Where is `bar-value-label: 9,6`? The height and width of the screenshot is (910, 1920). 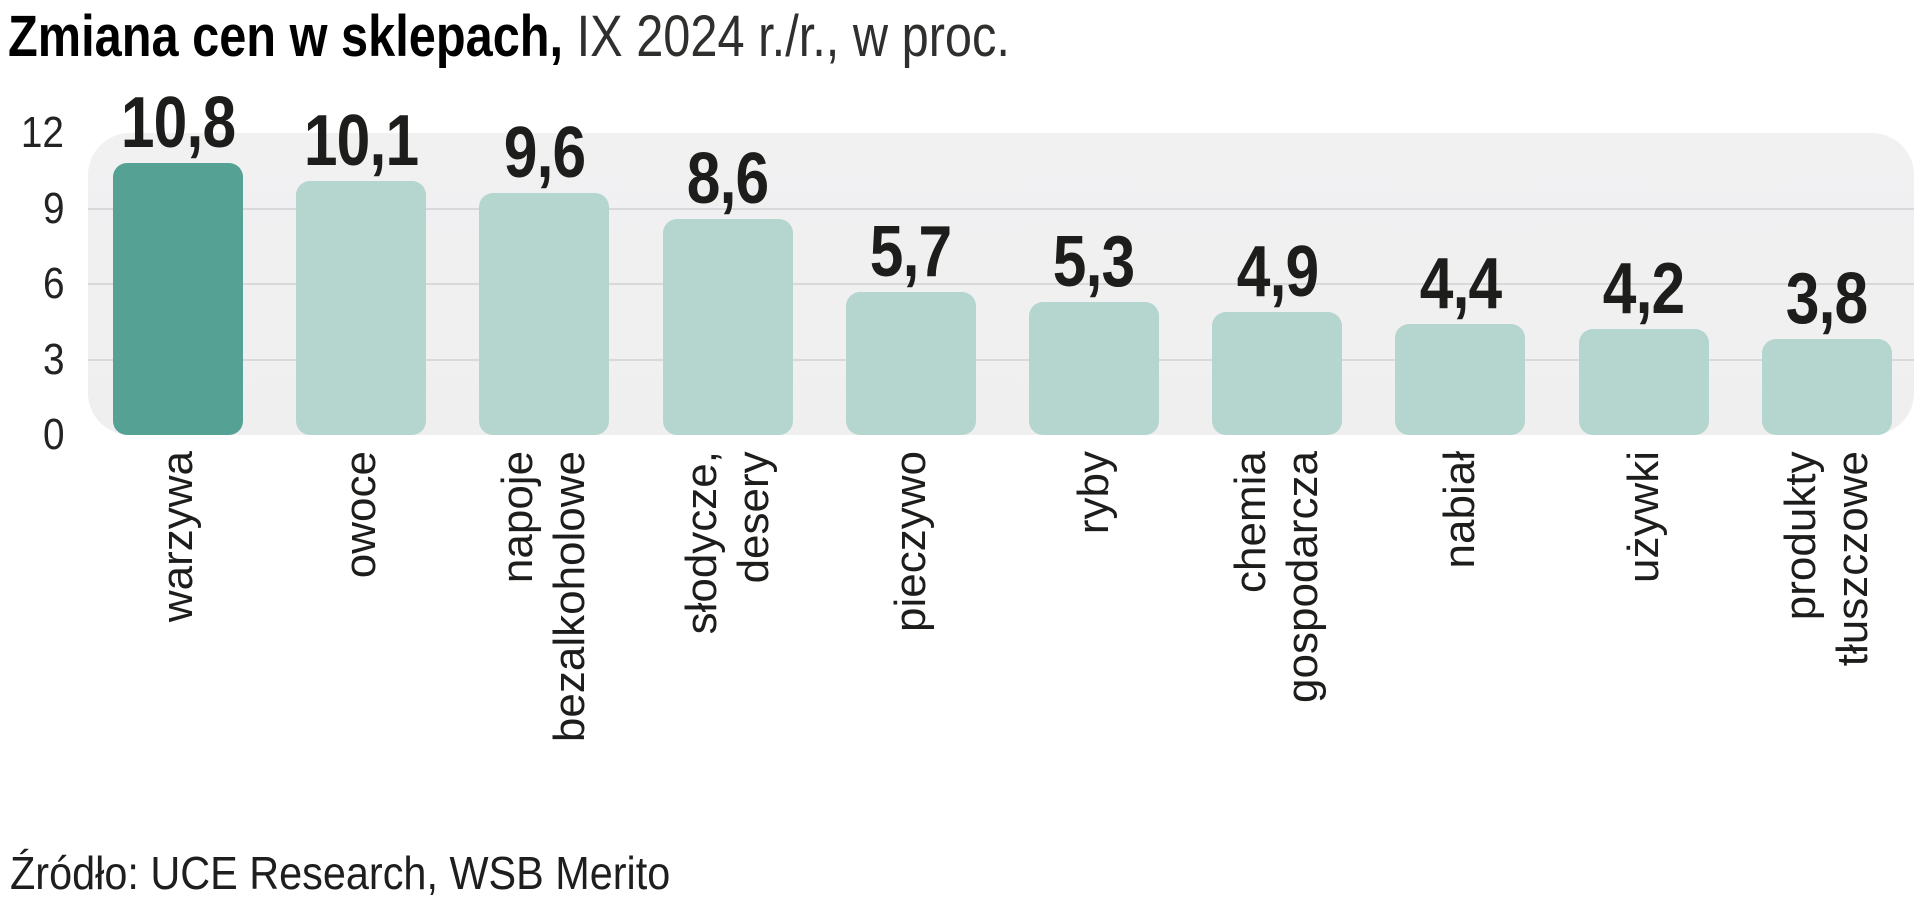 bar-value-label: 9,6 is located at coordinates (544, 153).